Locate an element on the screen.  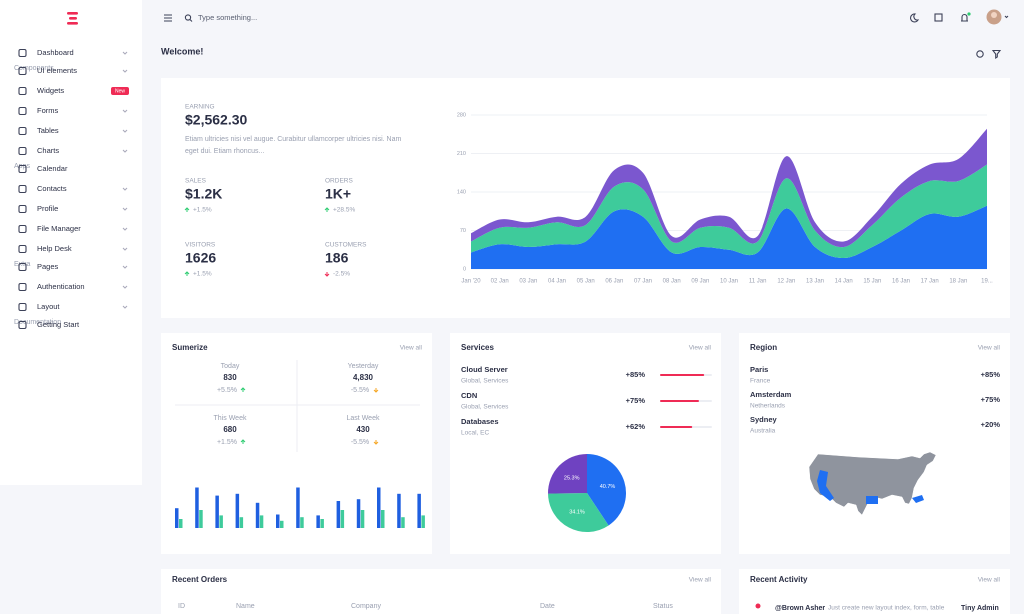
x-tick-label: 14 Jan is located at coordinates (844, 282).